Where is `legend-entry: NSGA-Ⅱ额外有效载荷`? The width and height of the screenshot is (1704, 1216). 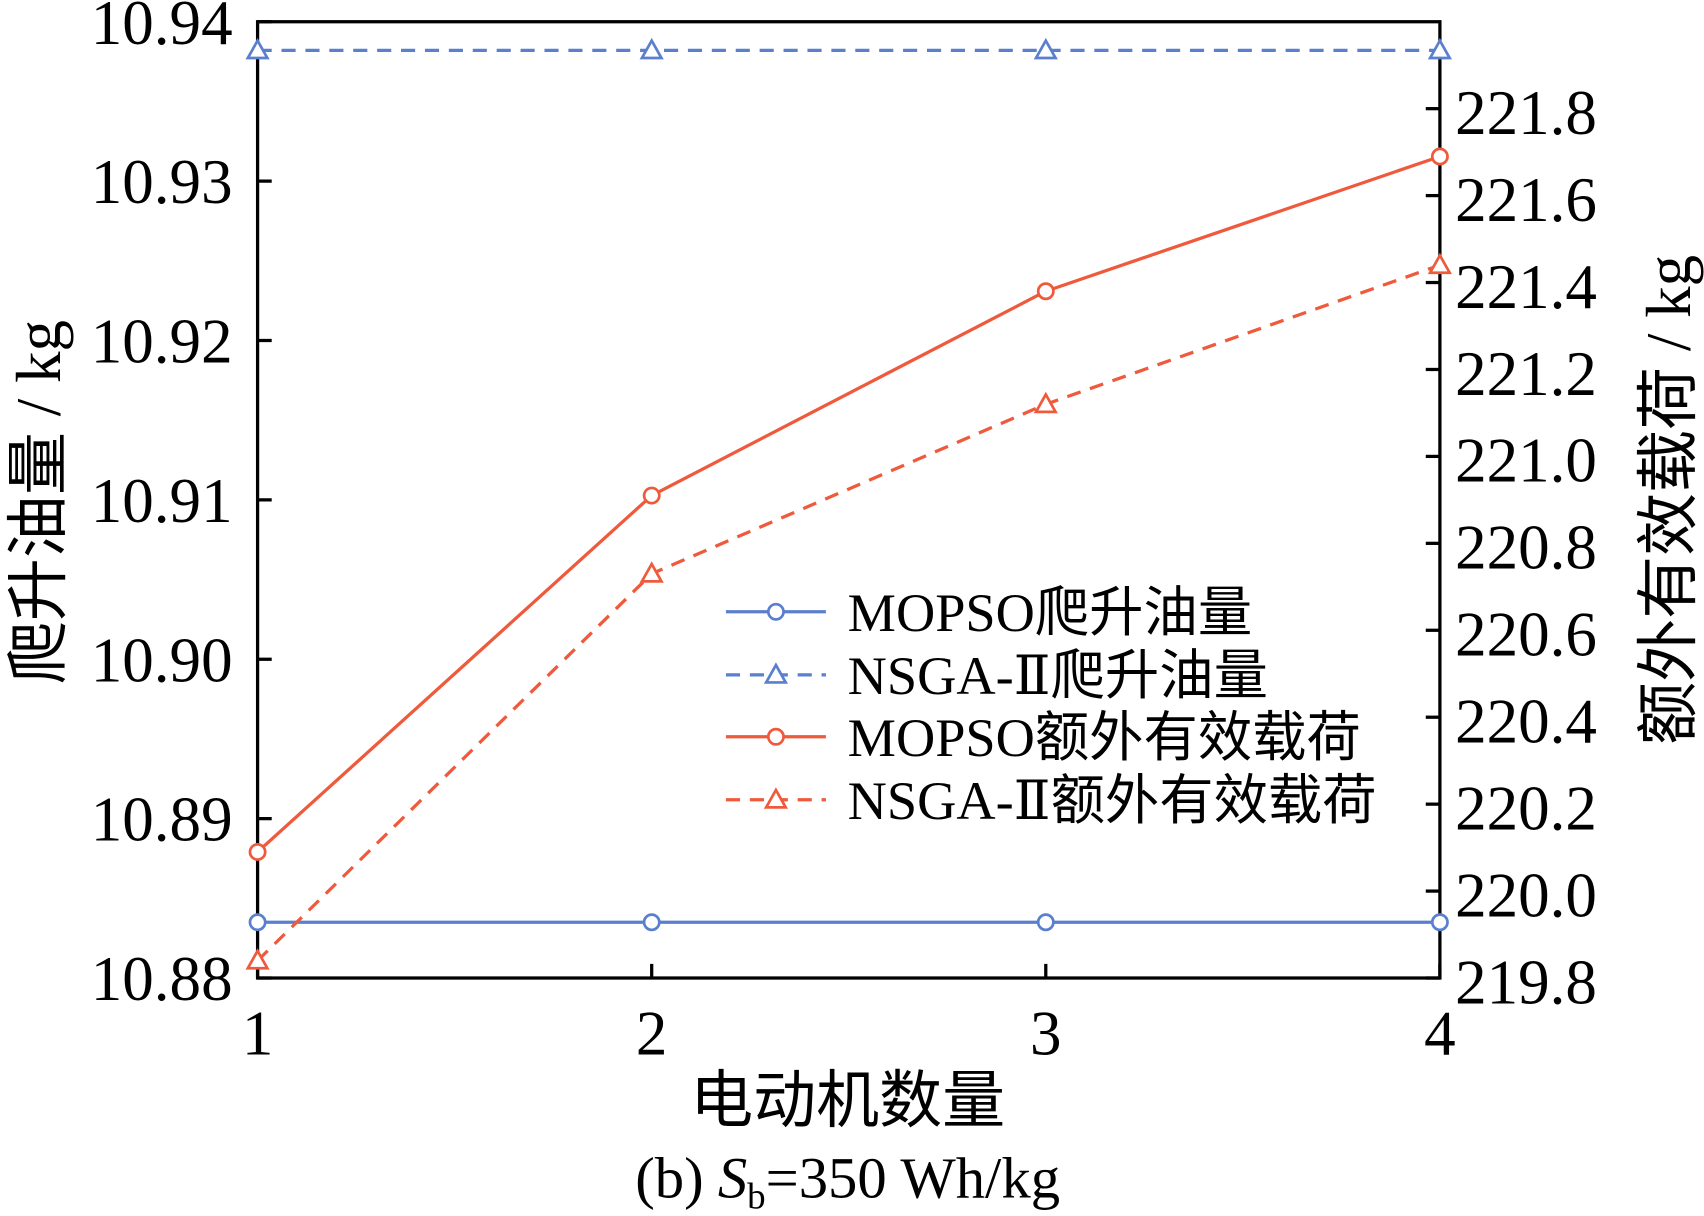
legend-entry: NSGA-Ⅱ额外有效载荷 is located at coordinates (1051, 801).